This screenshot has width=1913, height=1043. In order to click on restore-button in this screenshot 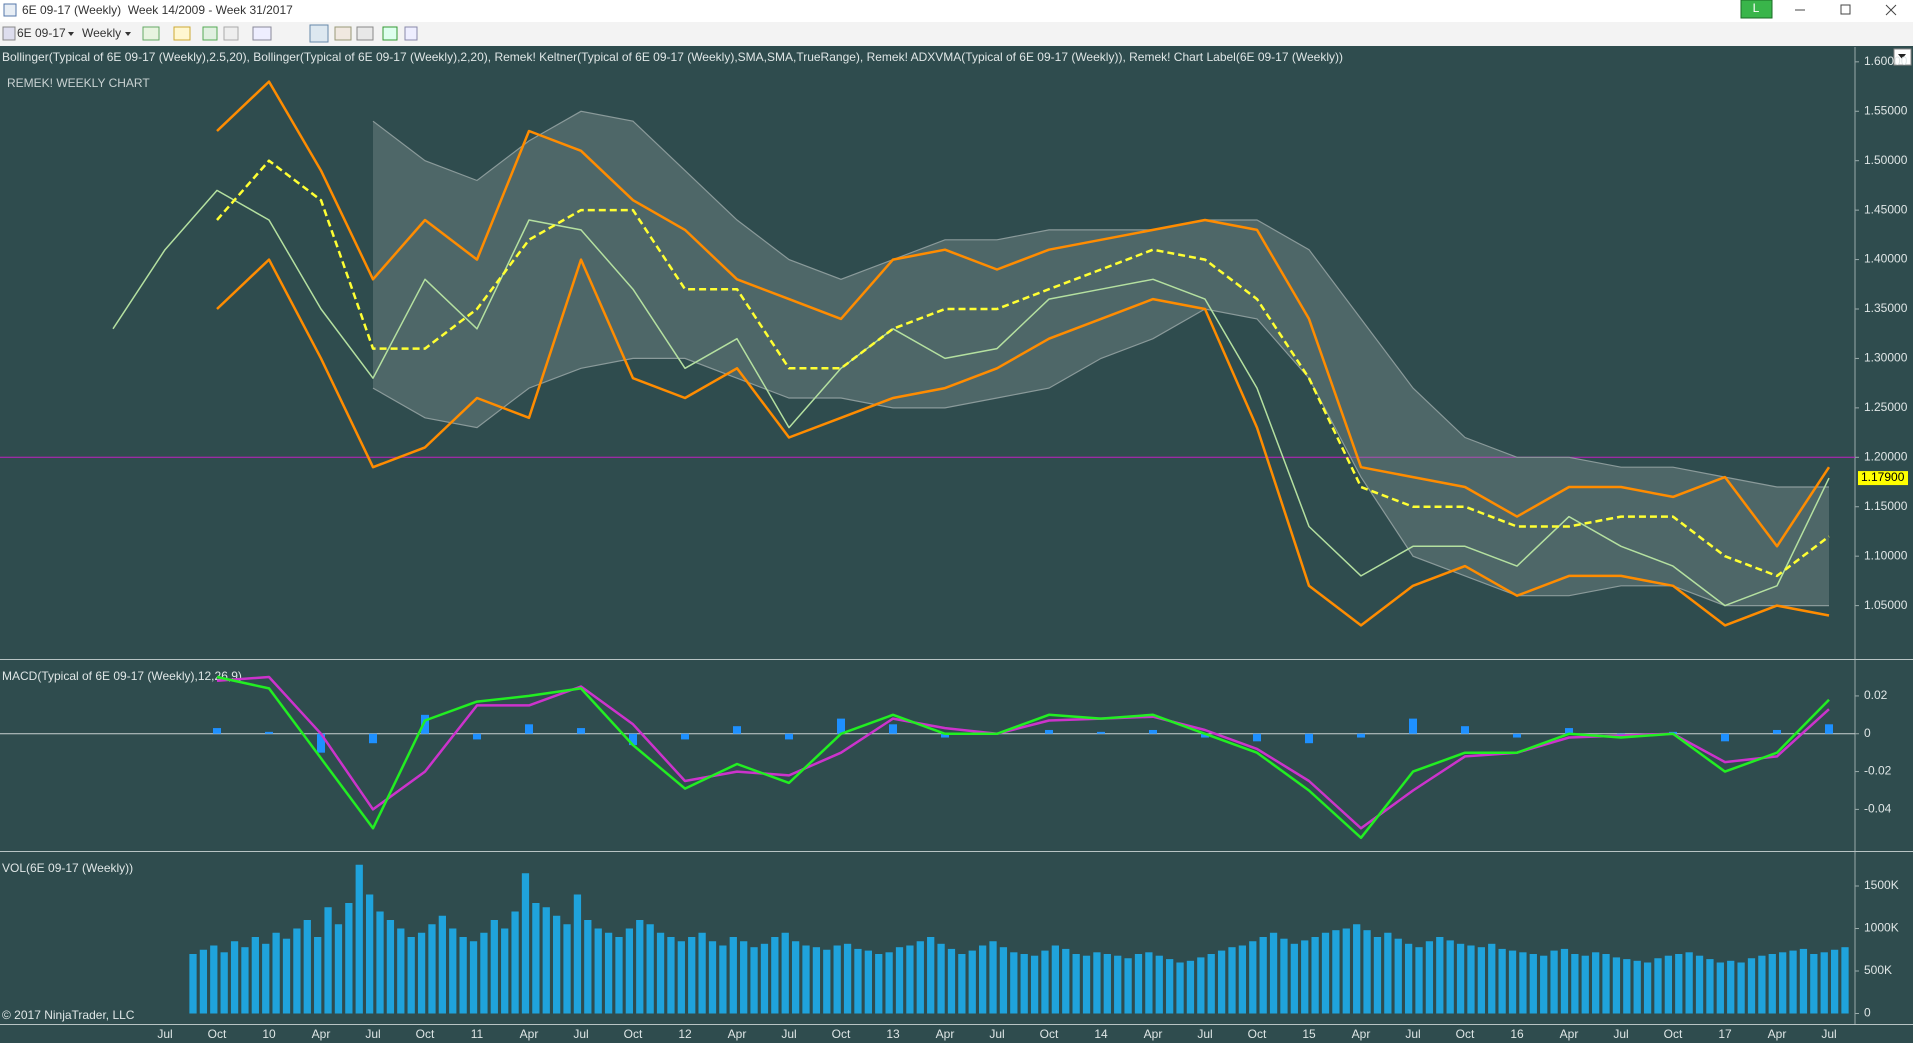, I will do `click(1845, 9)`.